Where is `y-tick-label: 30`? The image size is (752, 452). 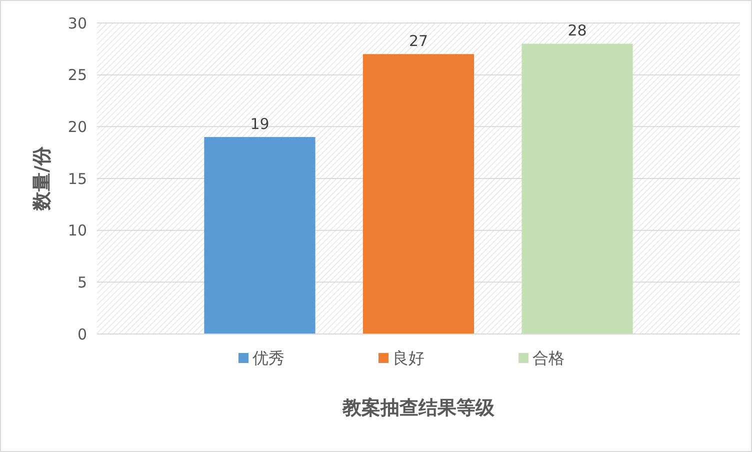 y-tick-label: 30 is located at coordinates (77, 23).